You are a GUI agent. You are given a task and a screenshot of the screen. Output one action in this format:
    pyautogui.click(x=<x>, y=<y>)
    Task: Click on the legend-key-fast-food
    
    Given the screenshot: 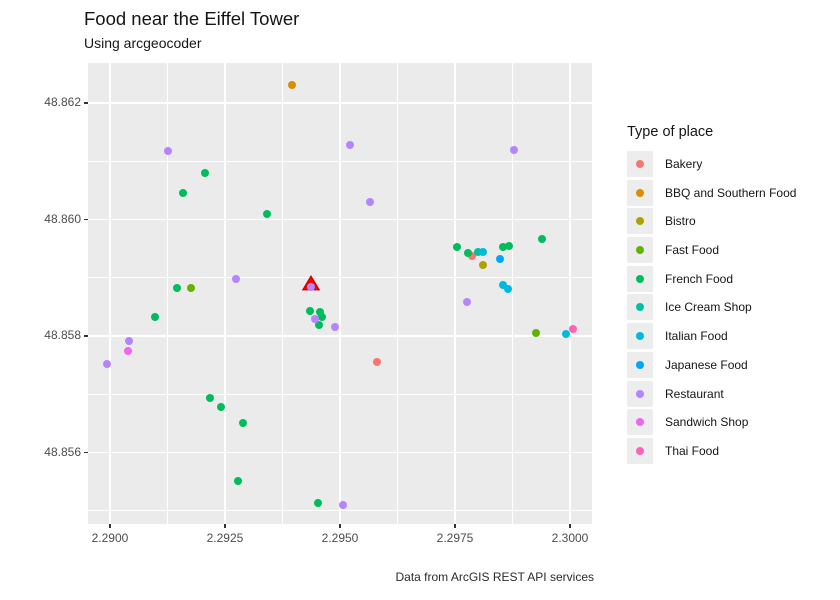 What is the action you would take?
    pyautogui.click(x=640, y=250)
    